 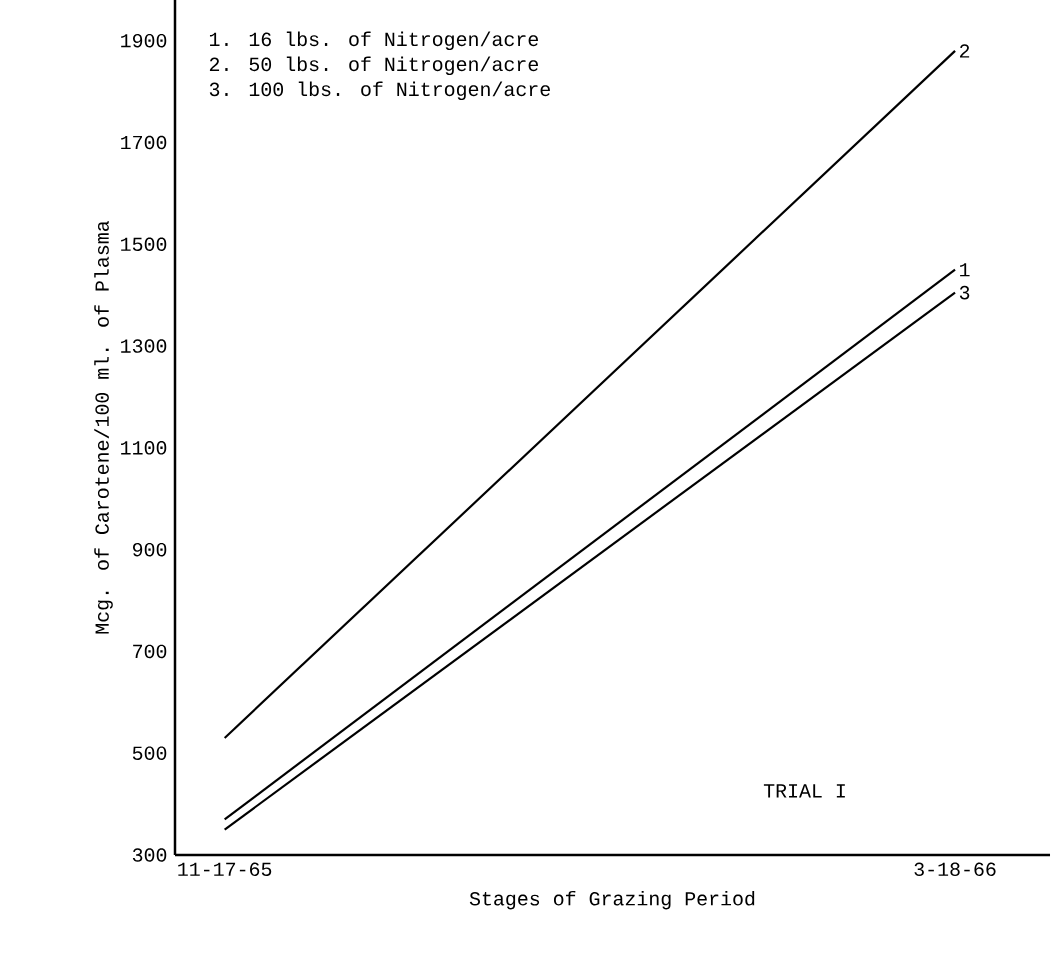 What do you see at coordinates (964, 51) in the screenshot?
I see `series-label: 2` at bounding box center [964, 51].